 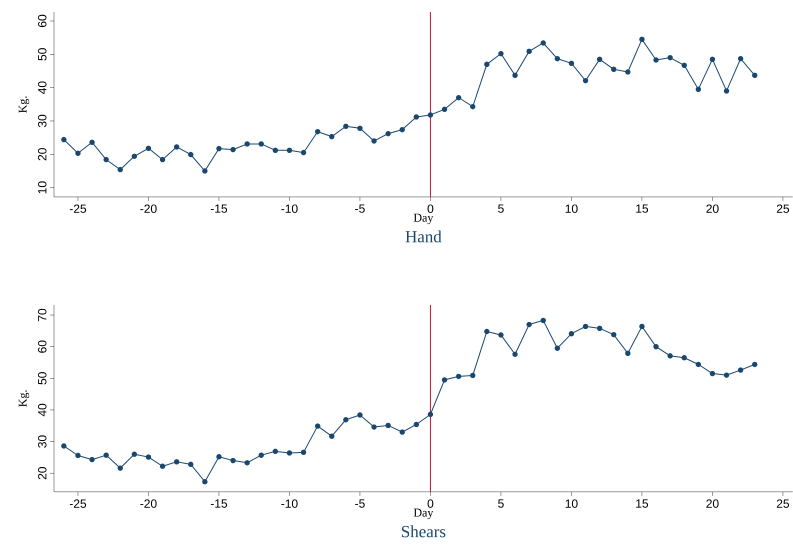 What do you see at coordinates (42, 188) in the screenshot?
I see `y-tick-label: 10` at bounding box center [42, 188].